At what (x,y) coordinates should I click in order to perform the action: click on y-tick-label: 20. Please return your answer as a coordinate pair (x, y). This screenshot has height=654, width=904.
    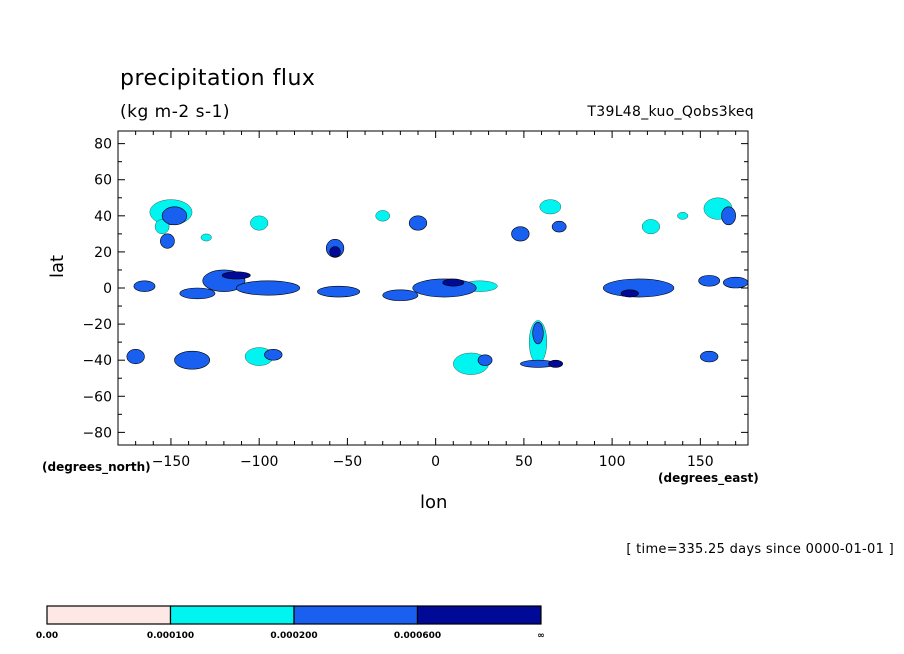
    Looking at the image, I should click on (103, 253).